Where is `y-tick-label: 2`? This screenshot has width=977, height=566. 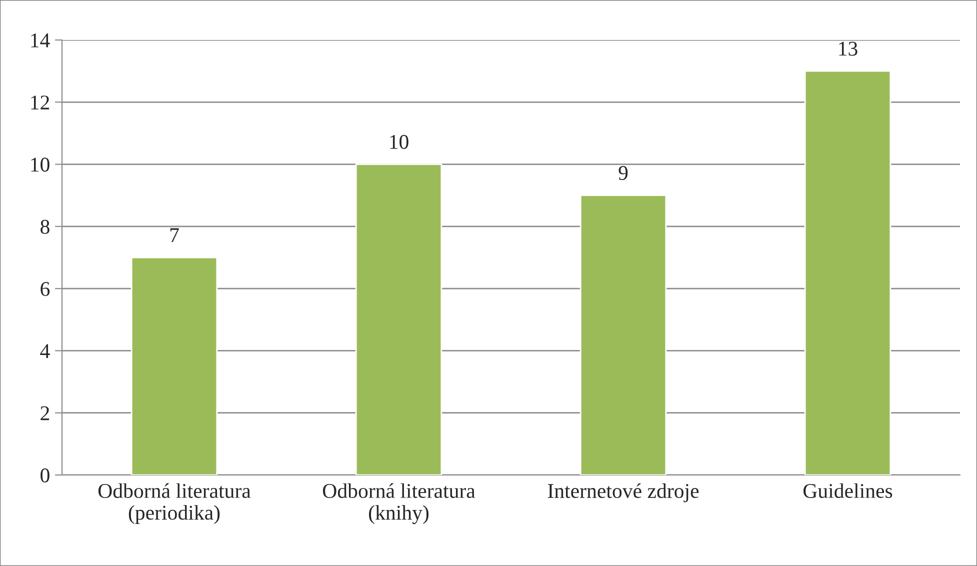
y-tick-label: 2 is located at coordinates (45, 413).